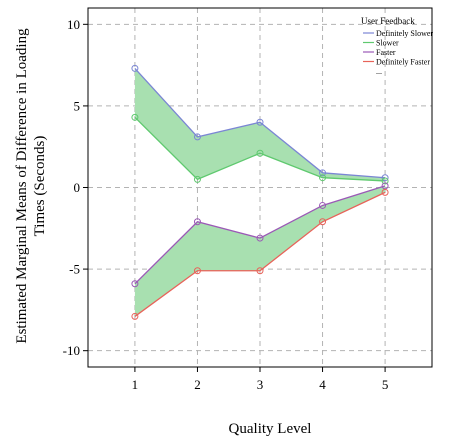 Image resolution: width=464 pixels, height=443 pixels. I want to click on y-tick-label: 10, so click(73, 24).